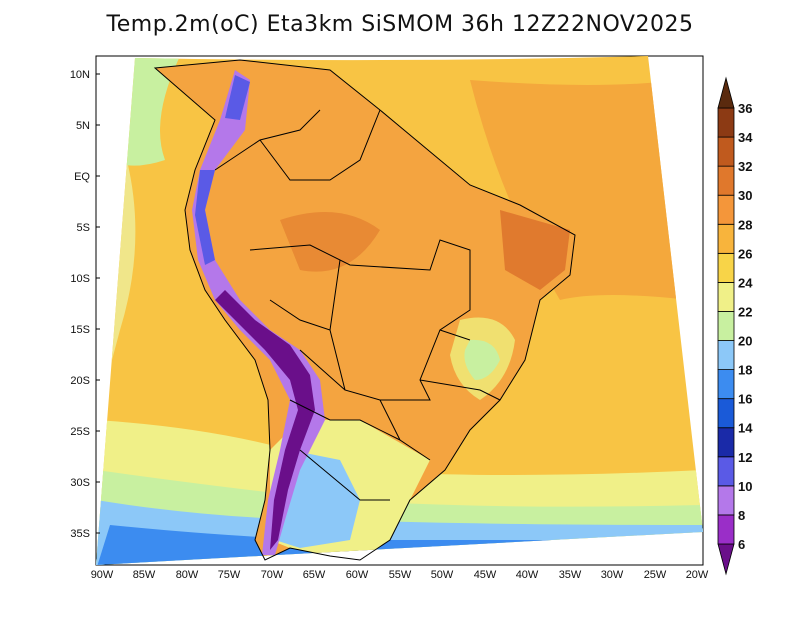 The height and width of the screenshot is (618, 800). I want to click on lon-label: 60W, so click(357, 575).